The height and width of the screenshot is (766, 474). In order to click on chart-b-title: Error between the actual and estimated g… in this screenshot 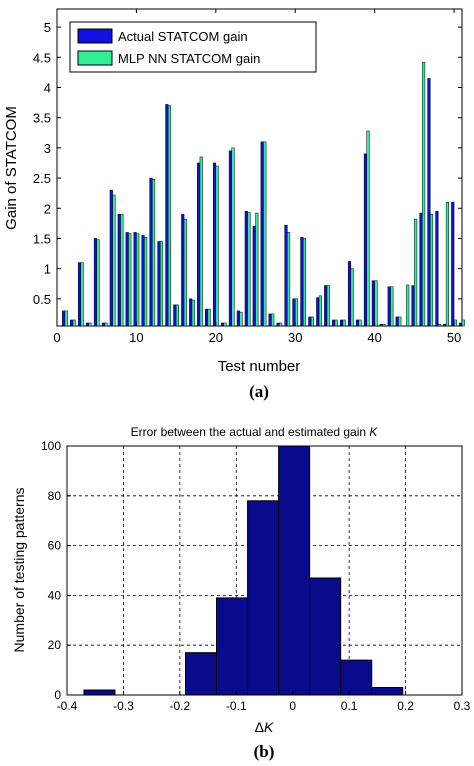, I will do `click(255, 432)`.